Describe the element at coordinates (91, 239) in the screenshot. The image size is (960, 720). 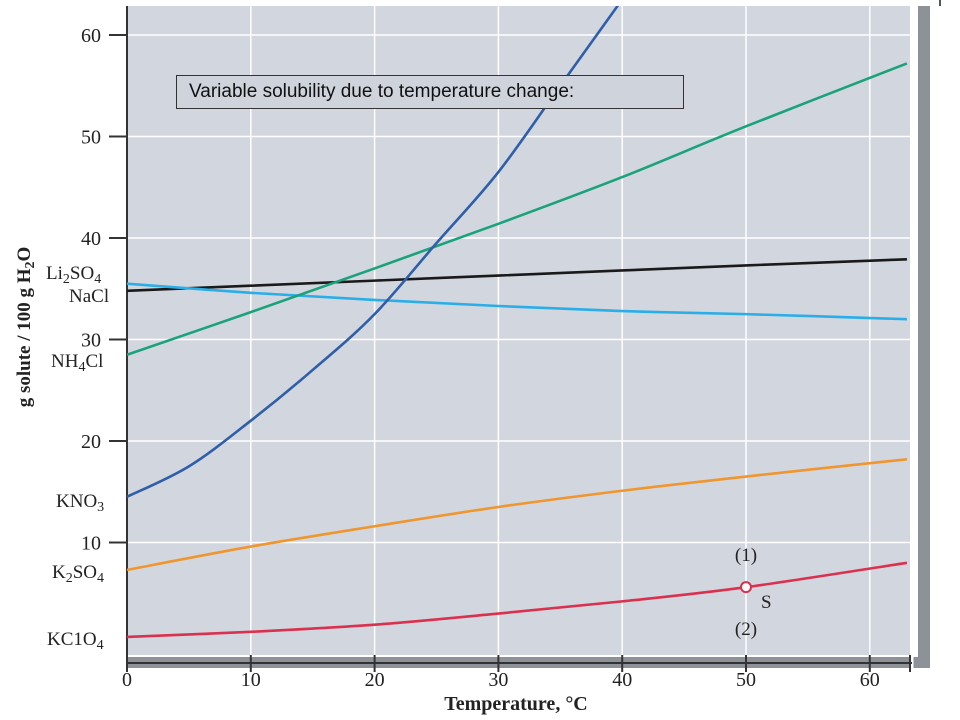
I see `y-tick-label: 40` at that location.